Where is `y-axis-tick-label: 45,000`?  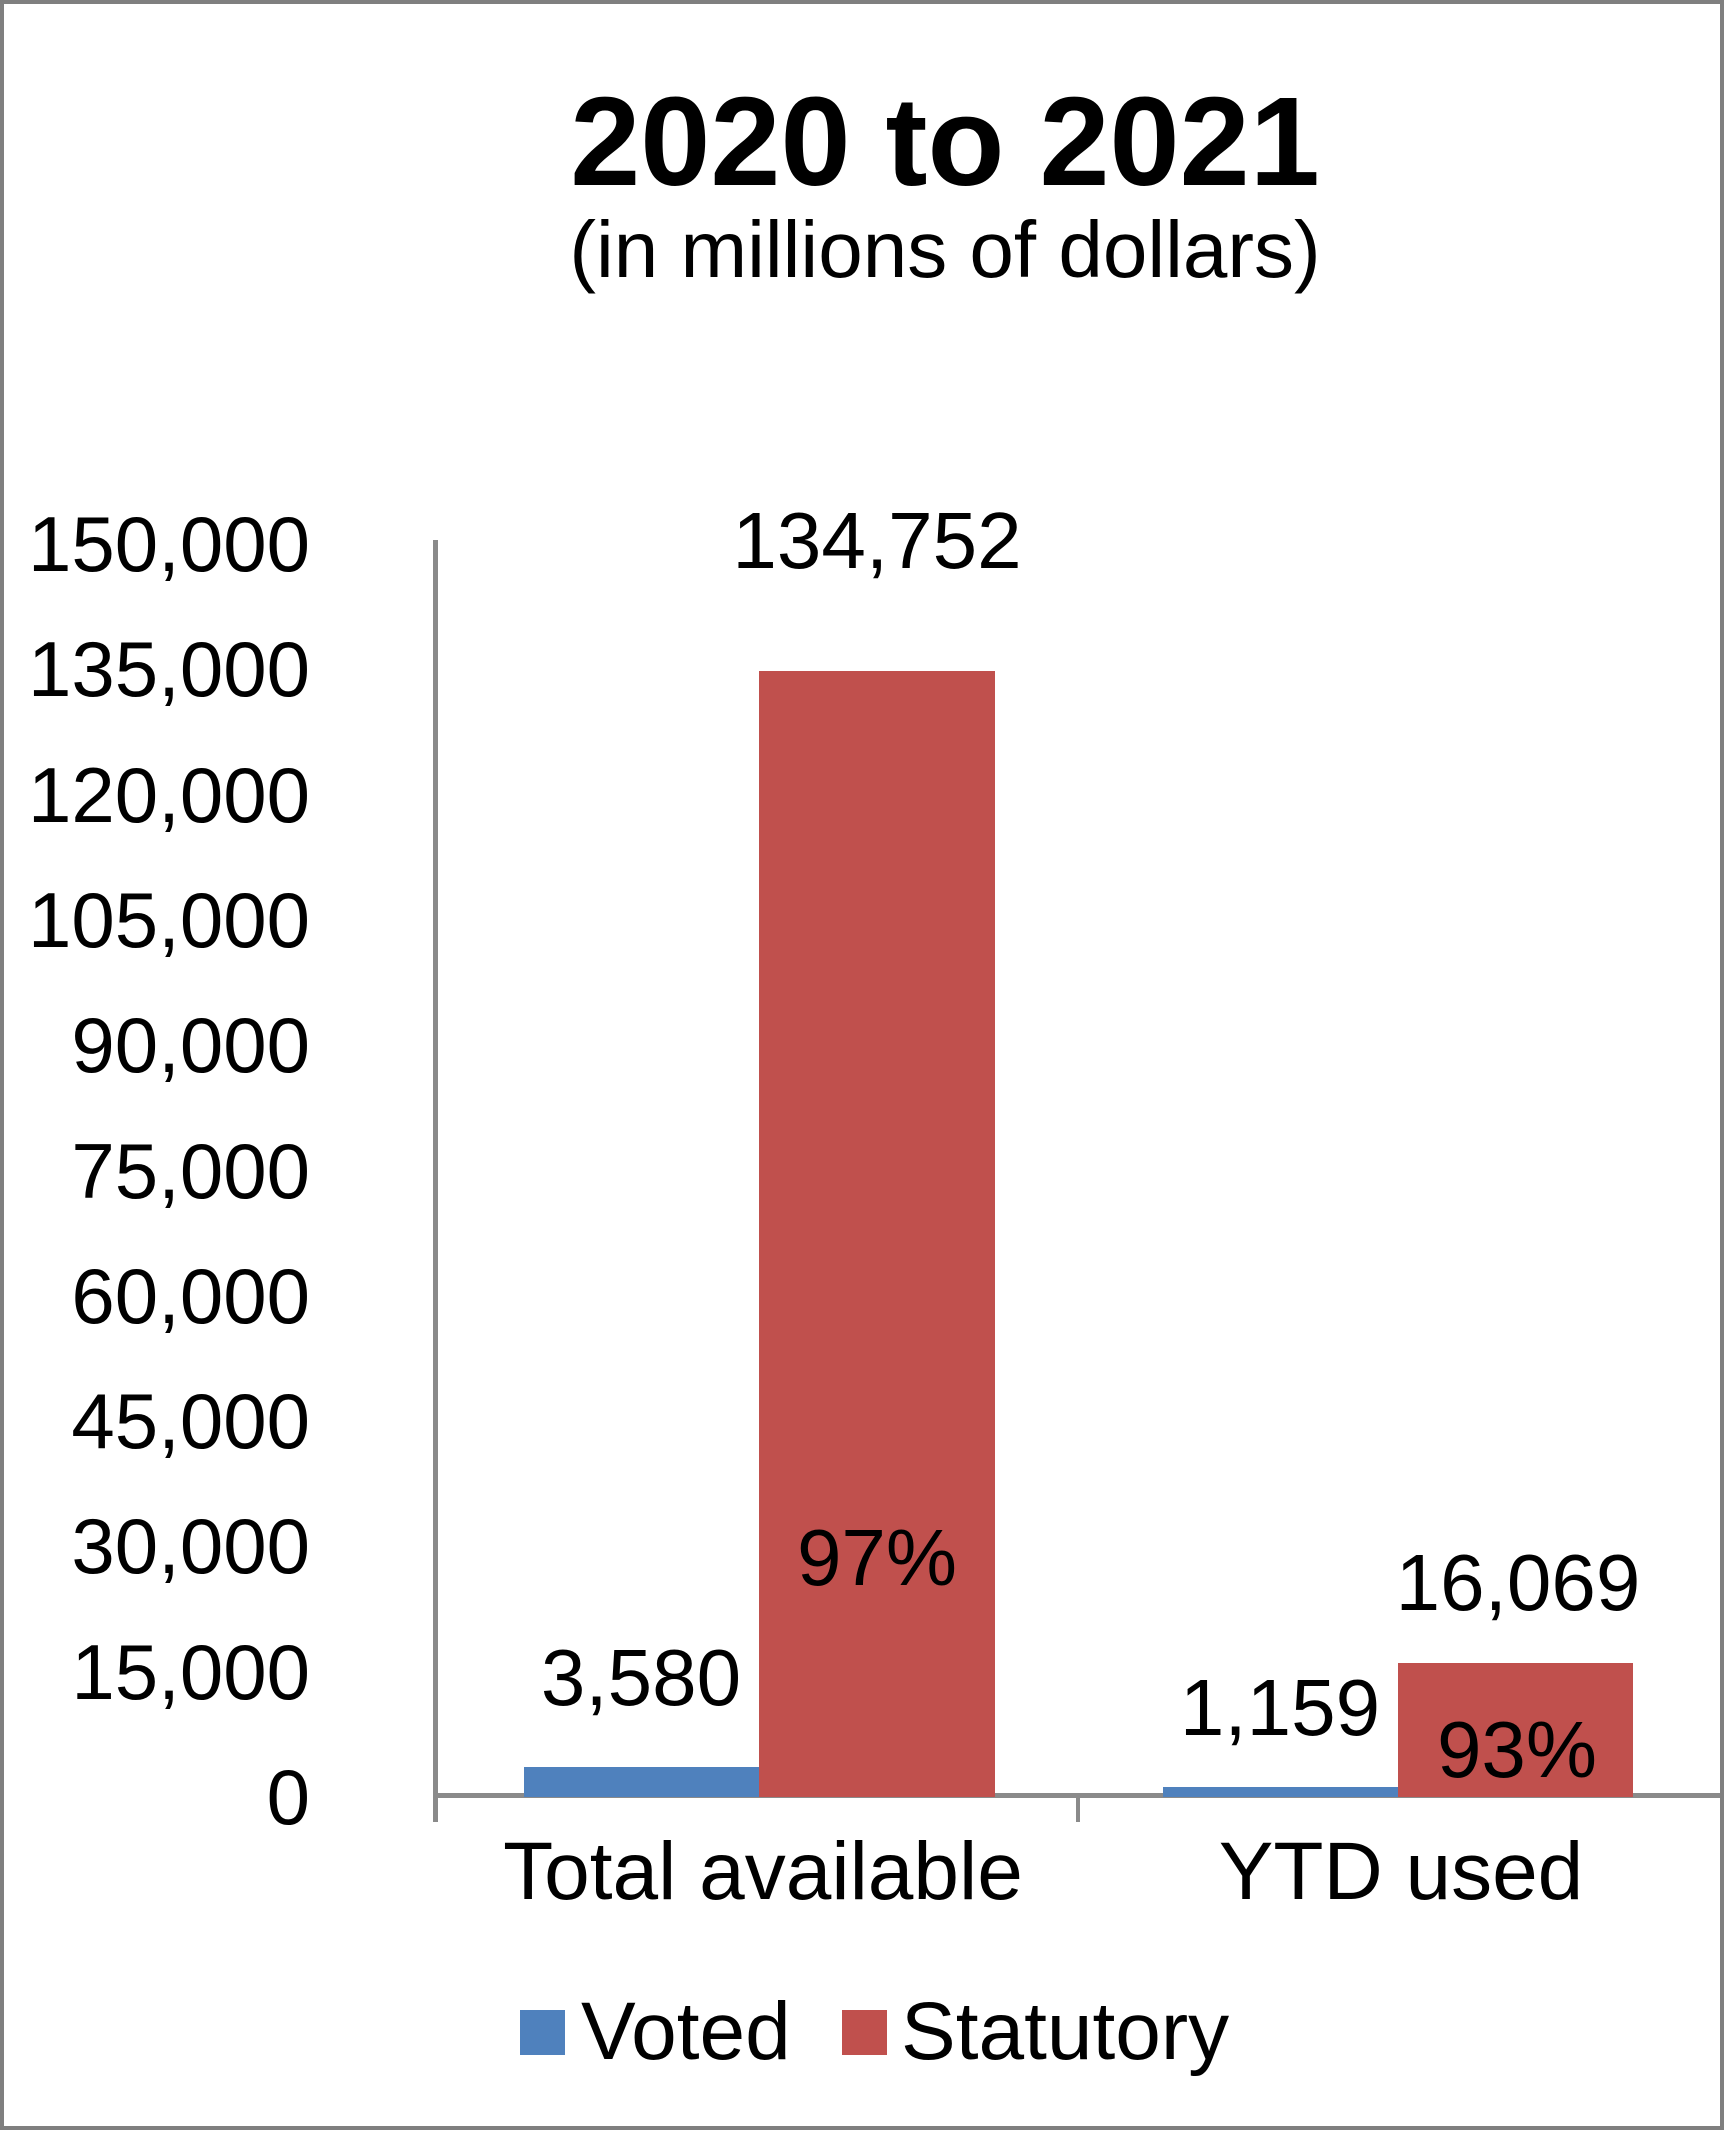 y-axis-tick-label: 45,000 is located at coordinates (190, 1421).